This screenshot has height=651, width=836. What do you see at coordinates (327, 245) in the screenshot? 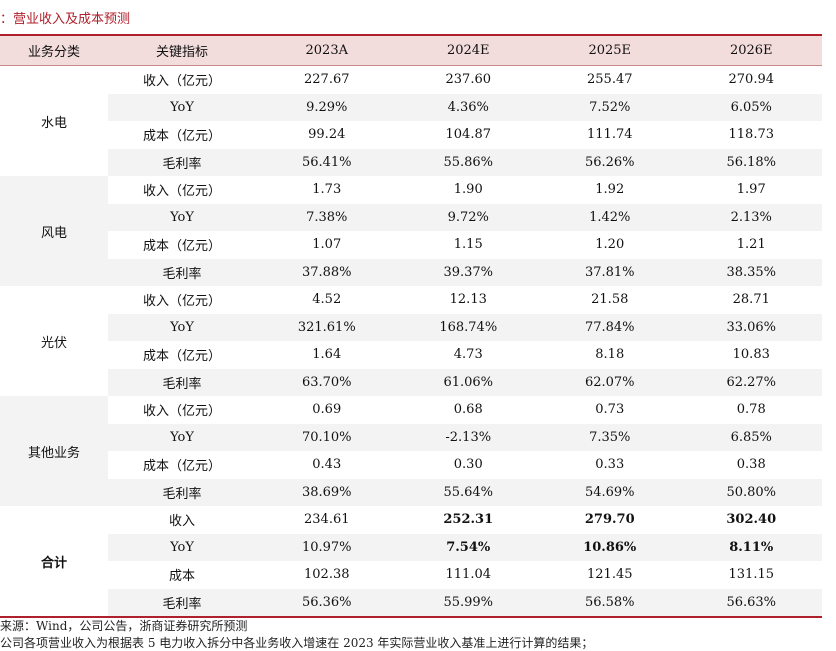
I see `value-2023a: 1.07` at bounding box center [327, 245].